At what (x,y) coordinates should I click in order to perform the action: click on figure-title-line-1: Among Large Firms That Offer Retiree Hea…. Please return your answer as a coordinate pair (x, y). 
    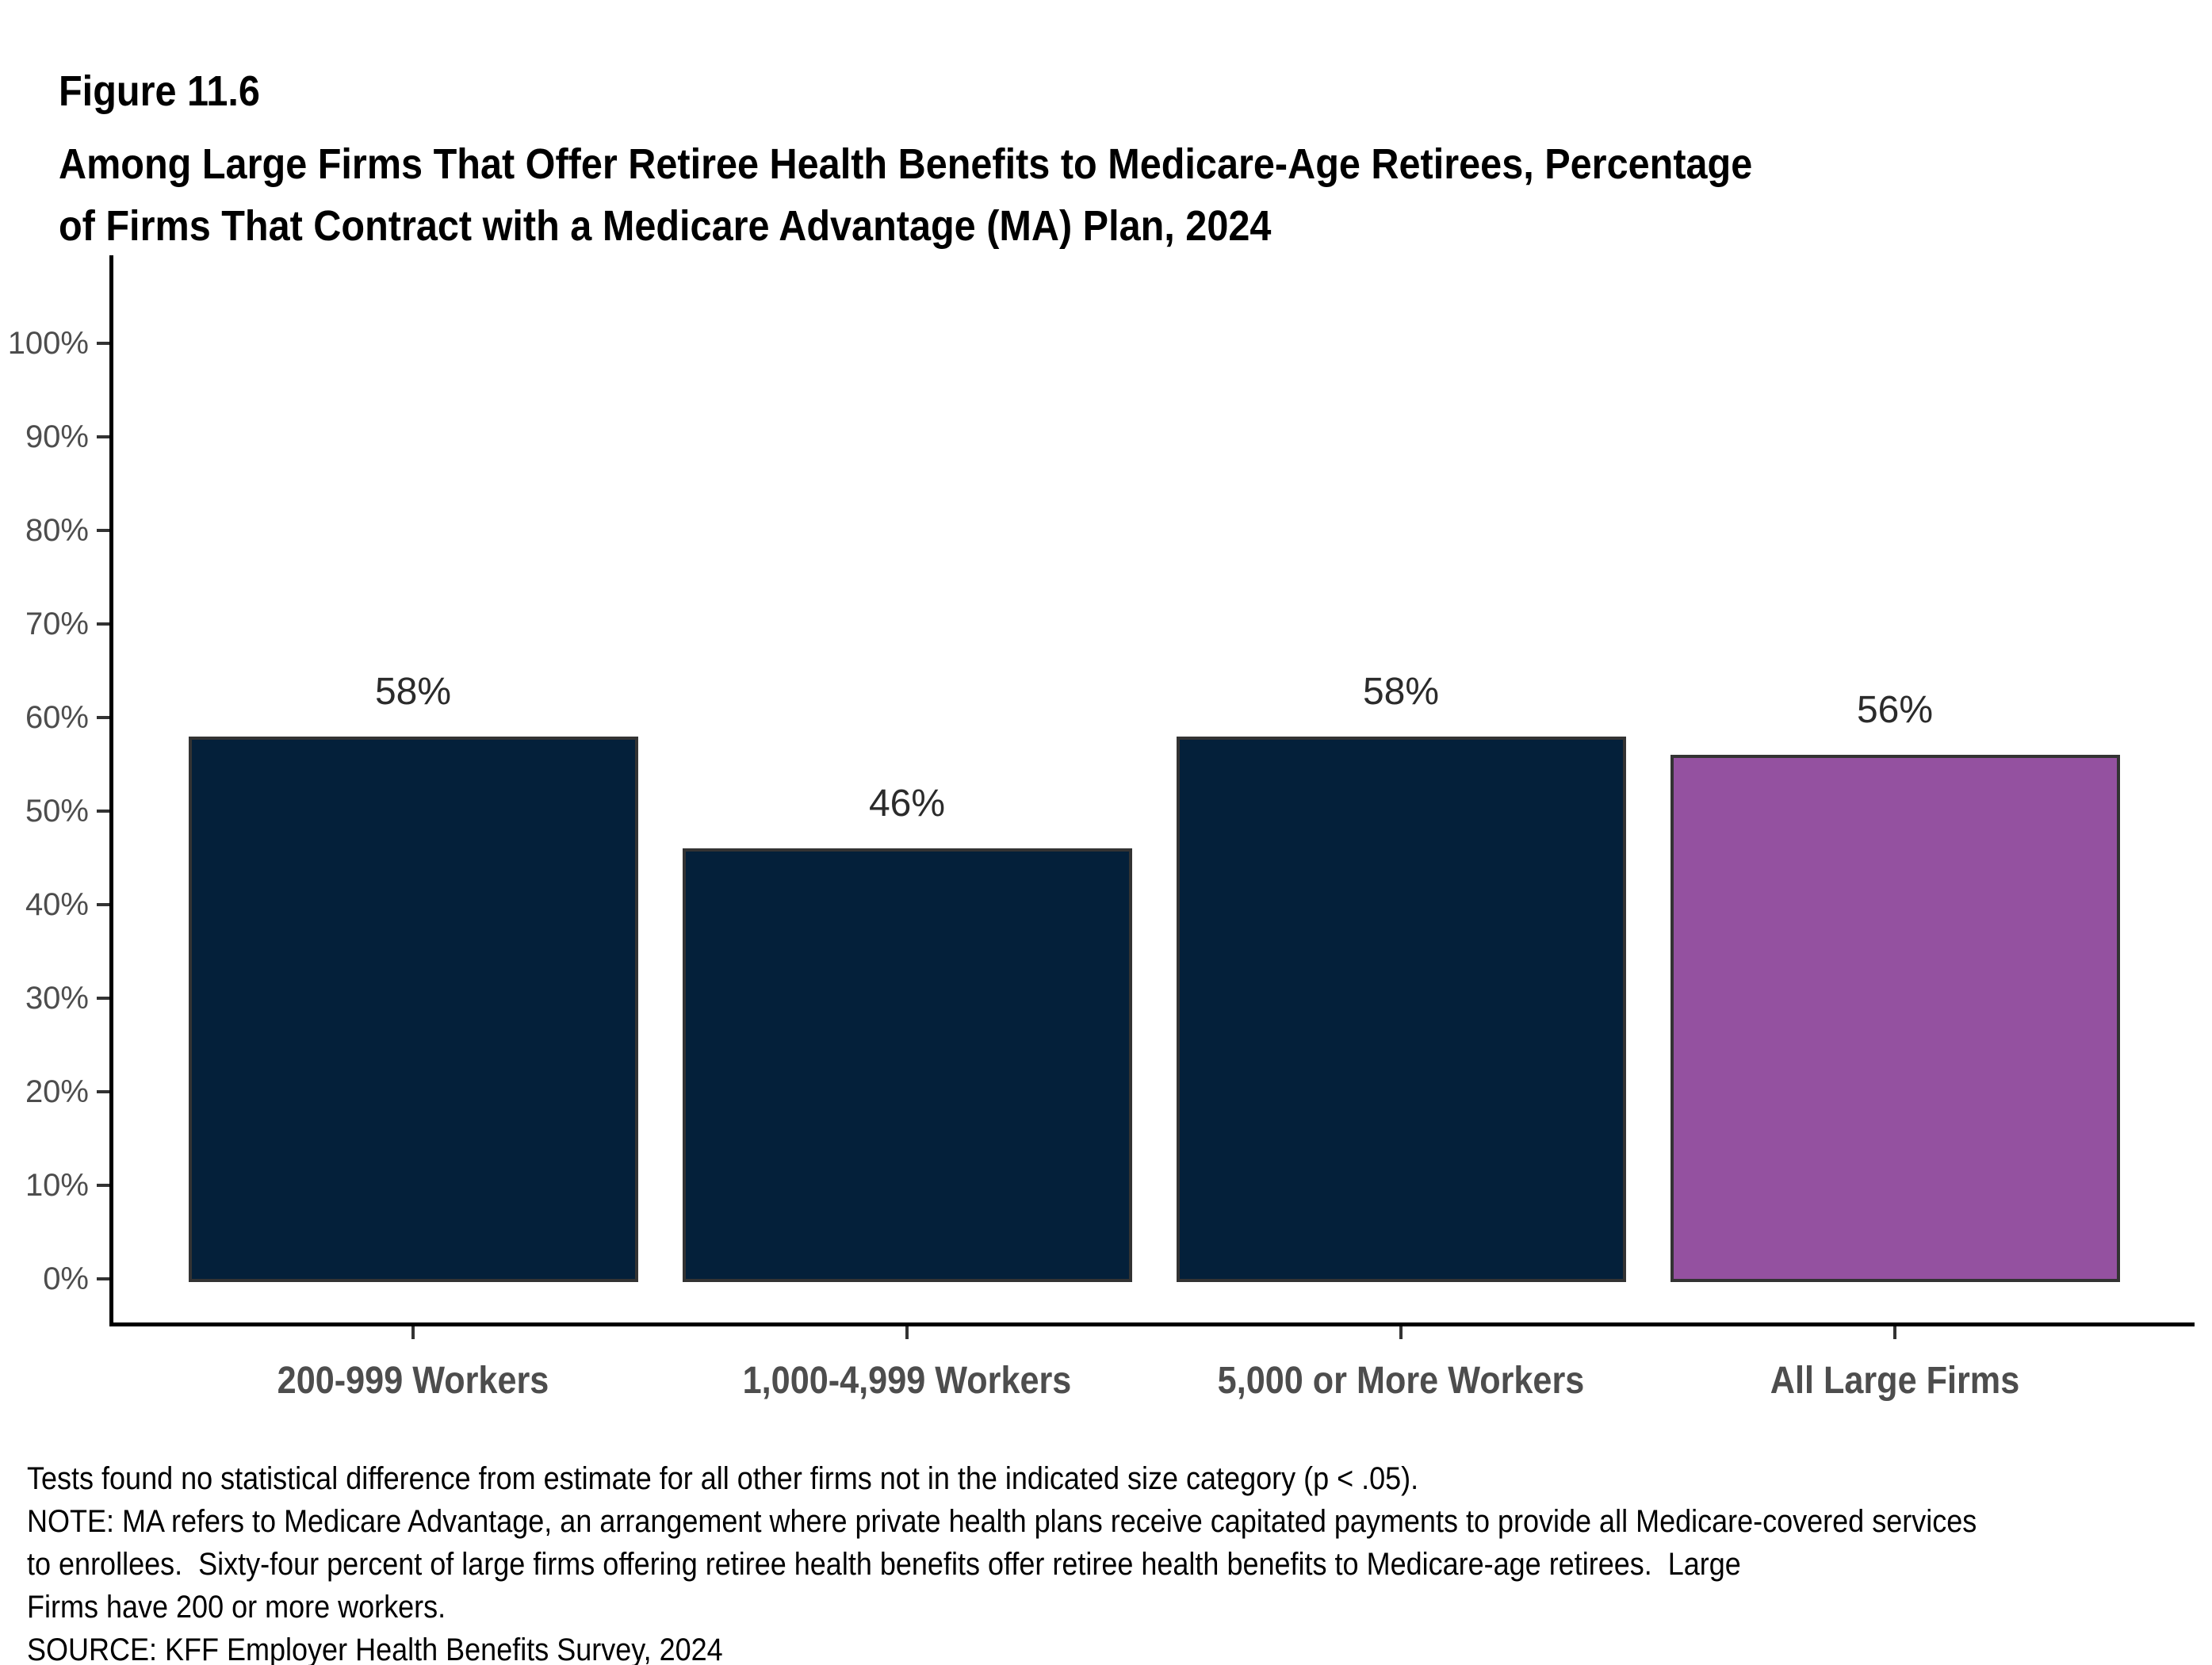
    Looking at the image, I should click on (906, 164).